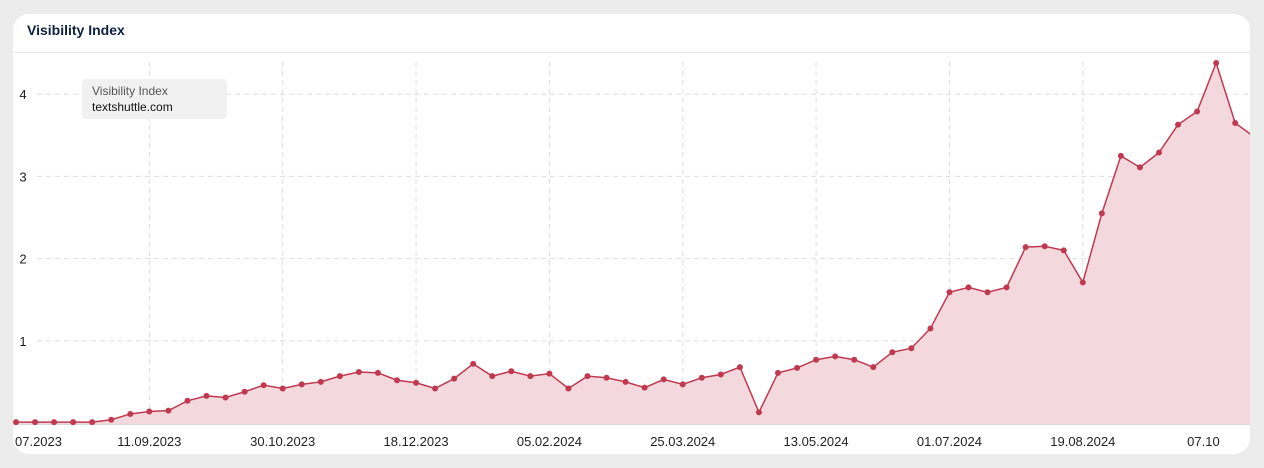  I want to click on y-tick-label: 1, so click(22, 341).